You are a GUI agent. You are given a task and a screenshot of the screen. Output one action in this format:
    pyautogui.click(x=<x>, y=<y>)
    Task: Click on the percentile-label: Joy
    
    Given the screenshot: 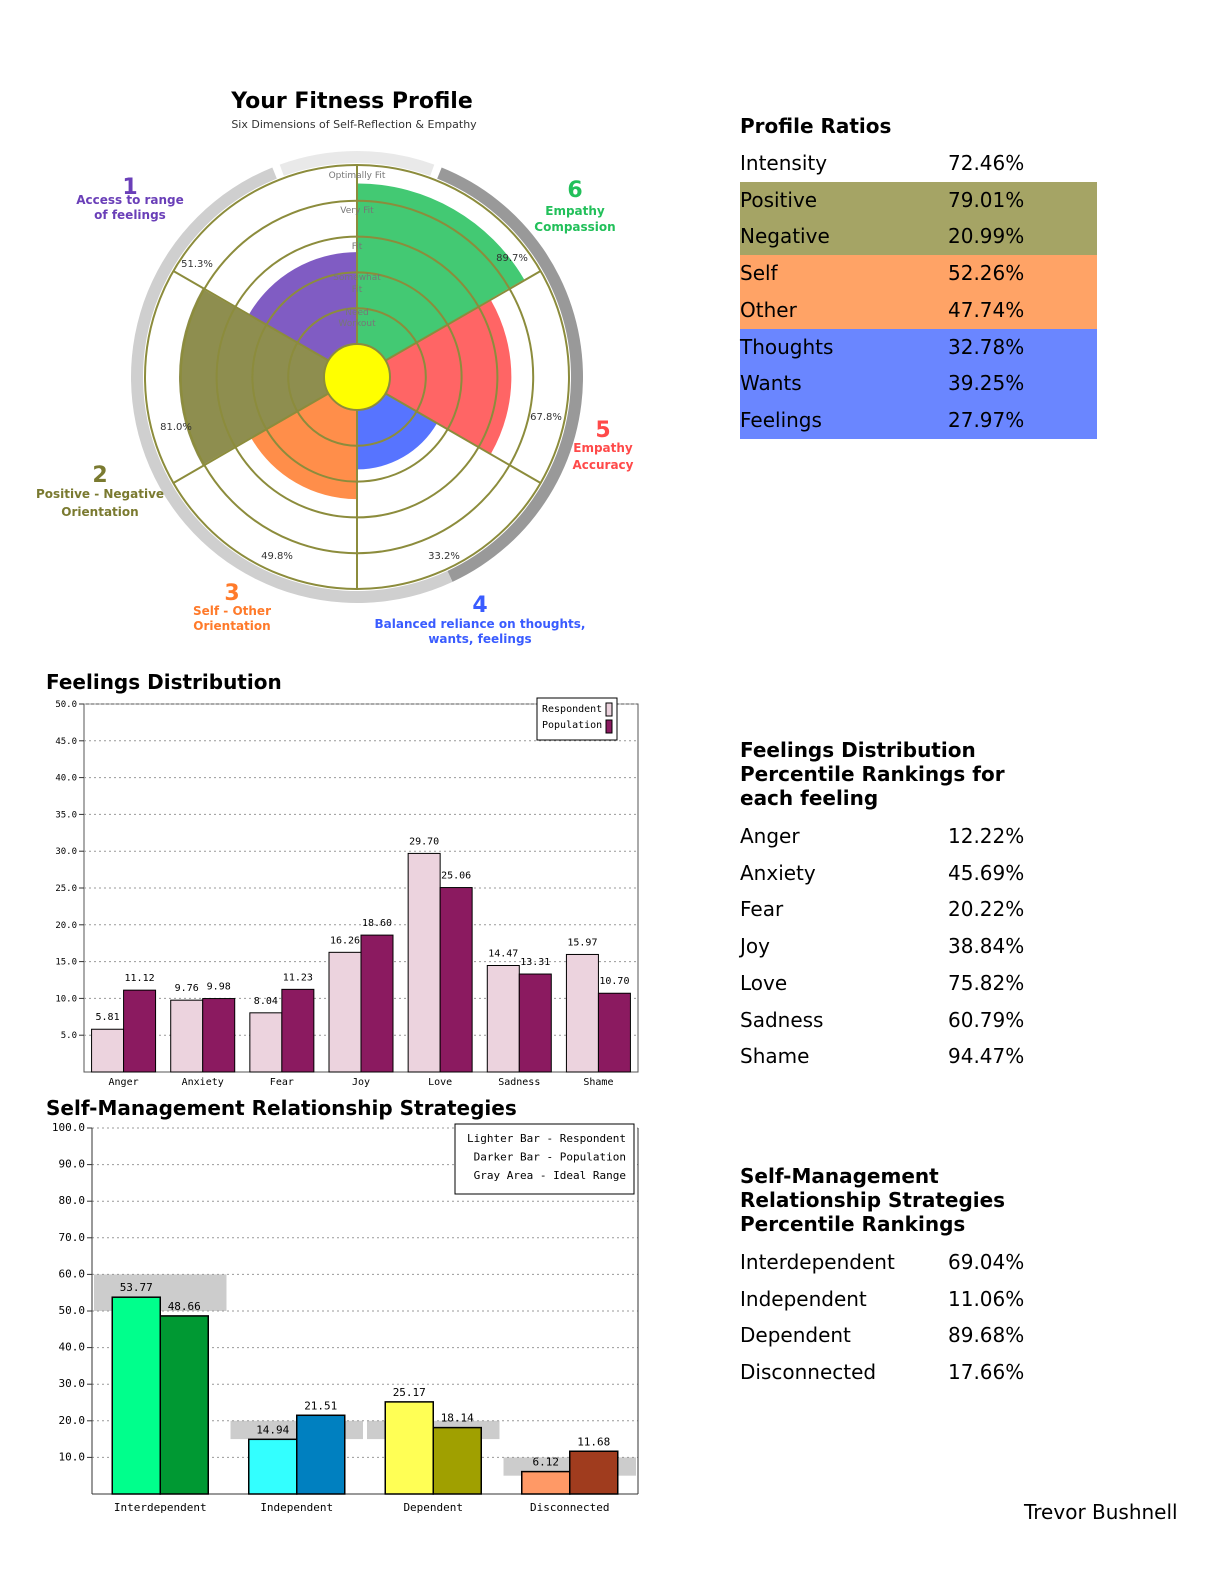 What is the action you would take?
    pyautogui.click(x=755, y=946)
    